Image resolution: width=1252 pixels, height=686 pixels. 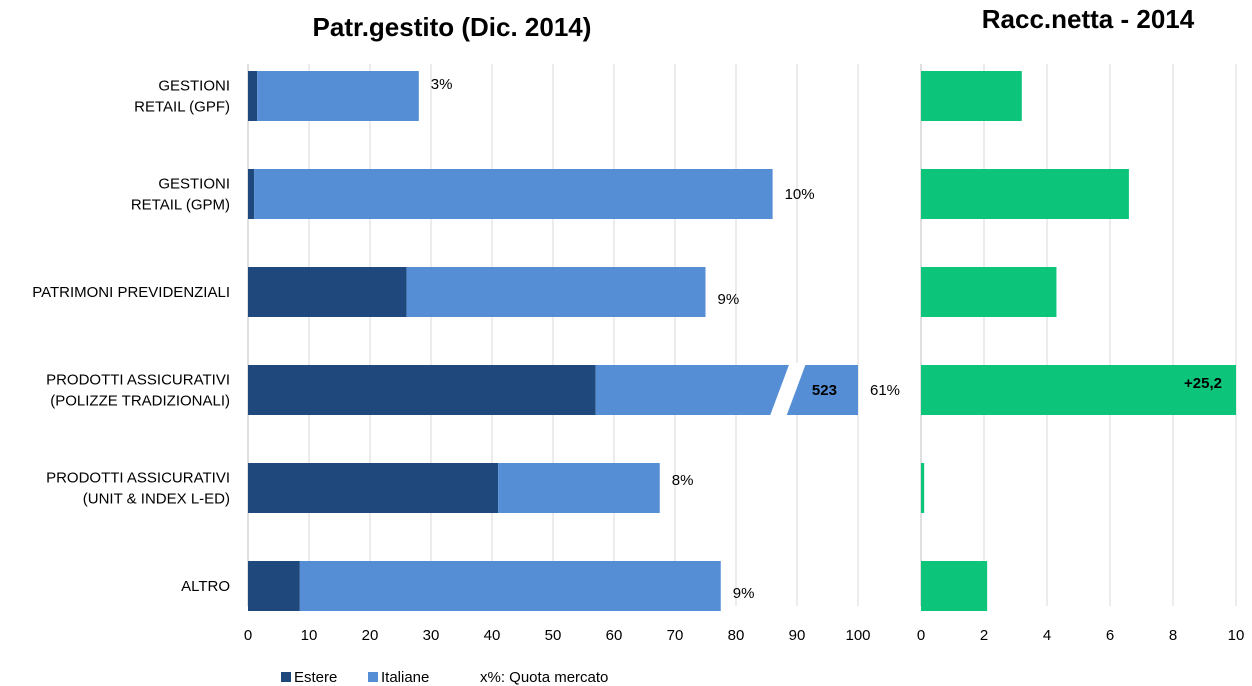 I want to click on market-share-label: 10%, so click(x=800, y=194).